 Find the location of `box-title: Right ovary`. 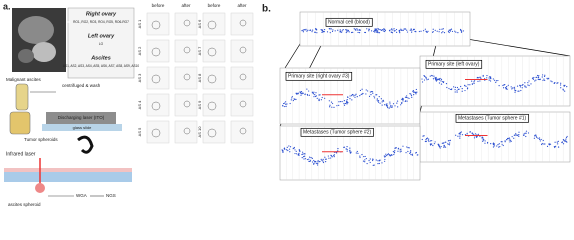

box-title: Right ovary is located at coordinates (101, 14).